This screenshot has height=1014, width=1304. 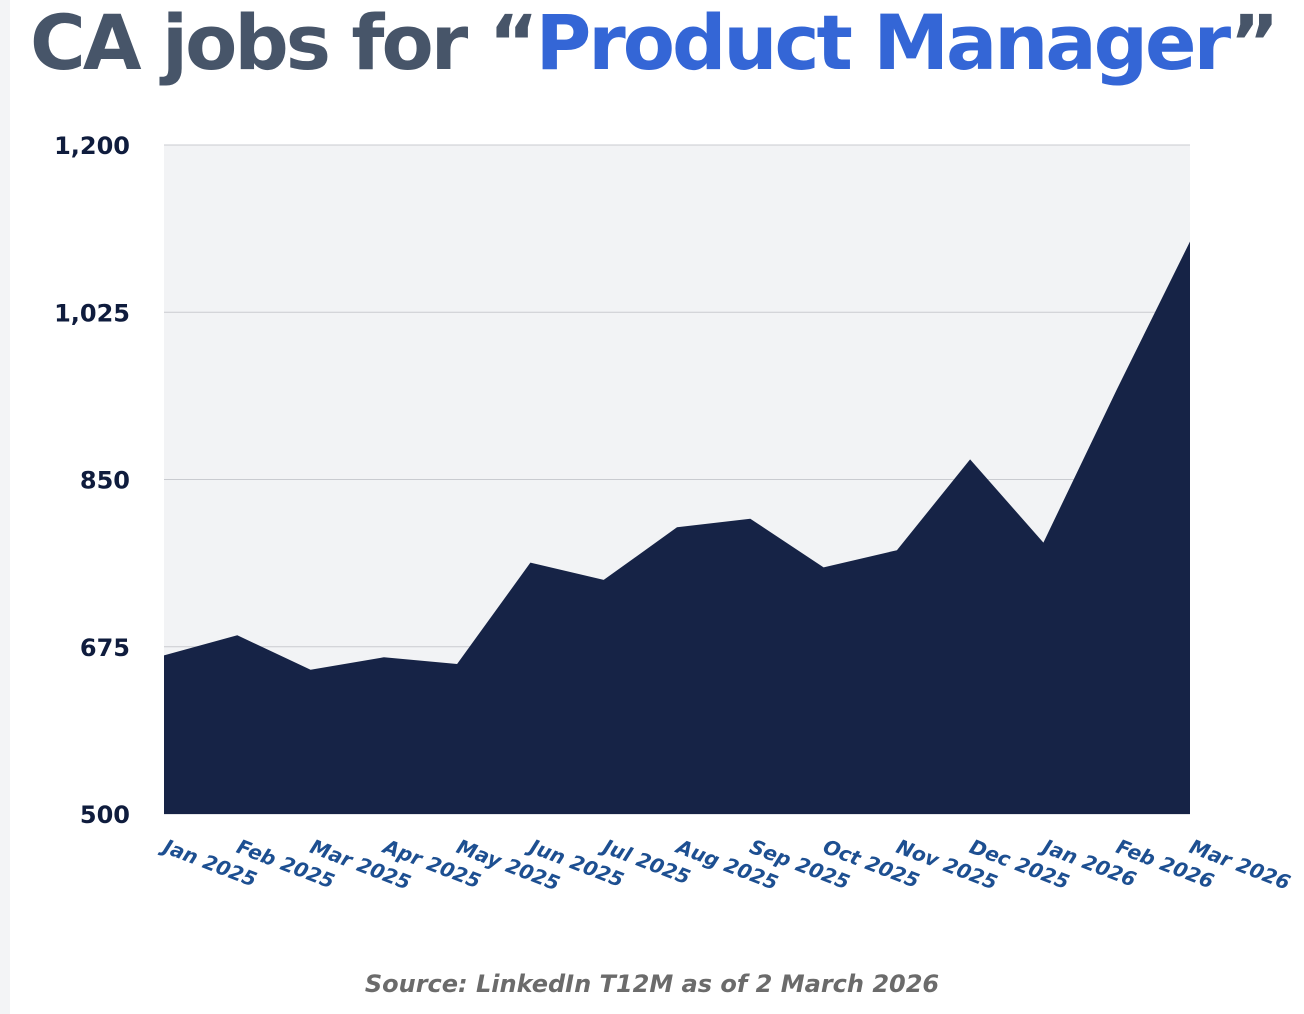 What do you see at coordinates (92, 146) in the screenshot?
I see `y-tick-label: 1,200` at bounding box center [92, 146].